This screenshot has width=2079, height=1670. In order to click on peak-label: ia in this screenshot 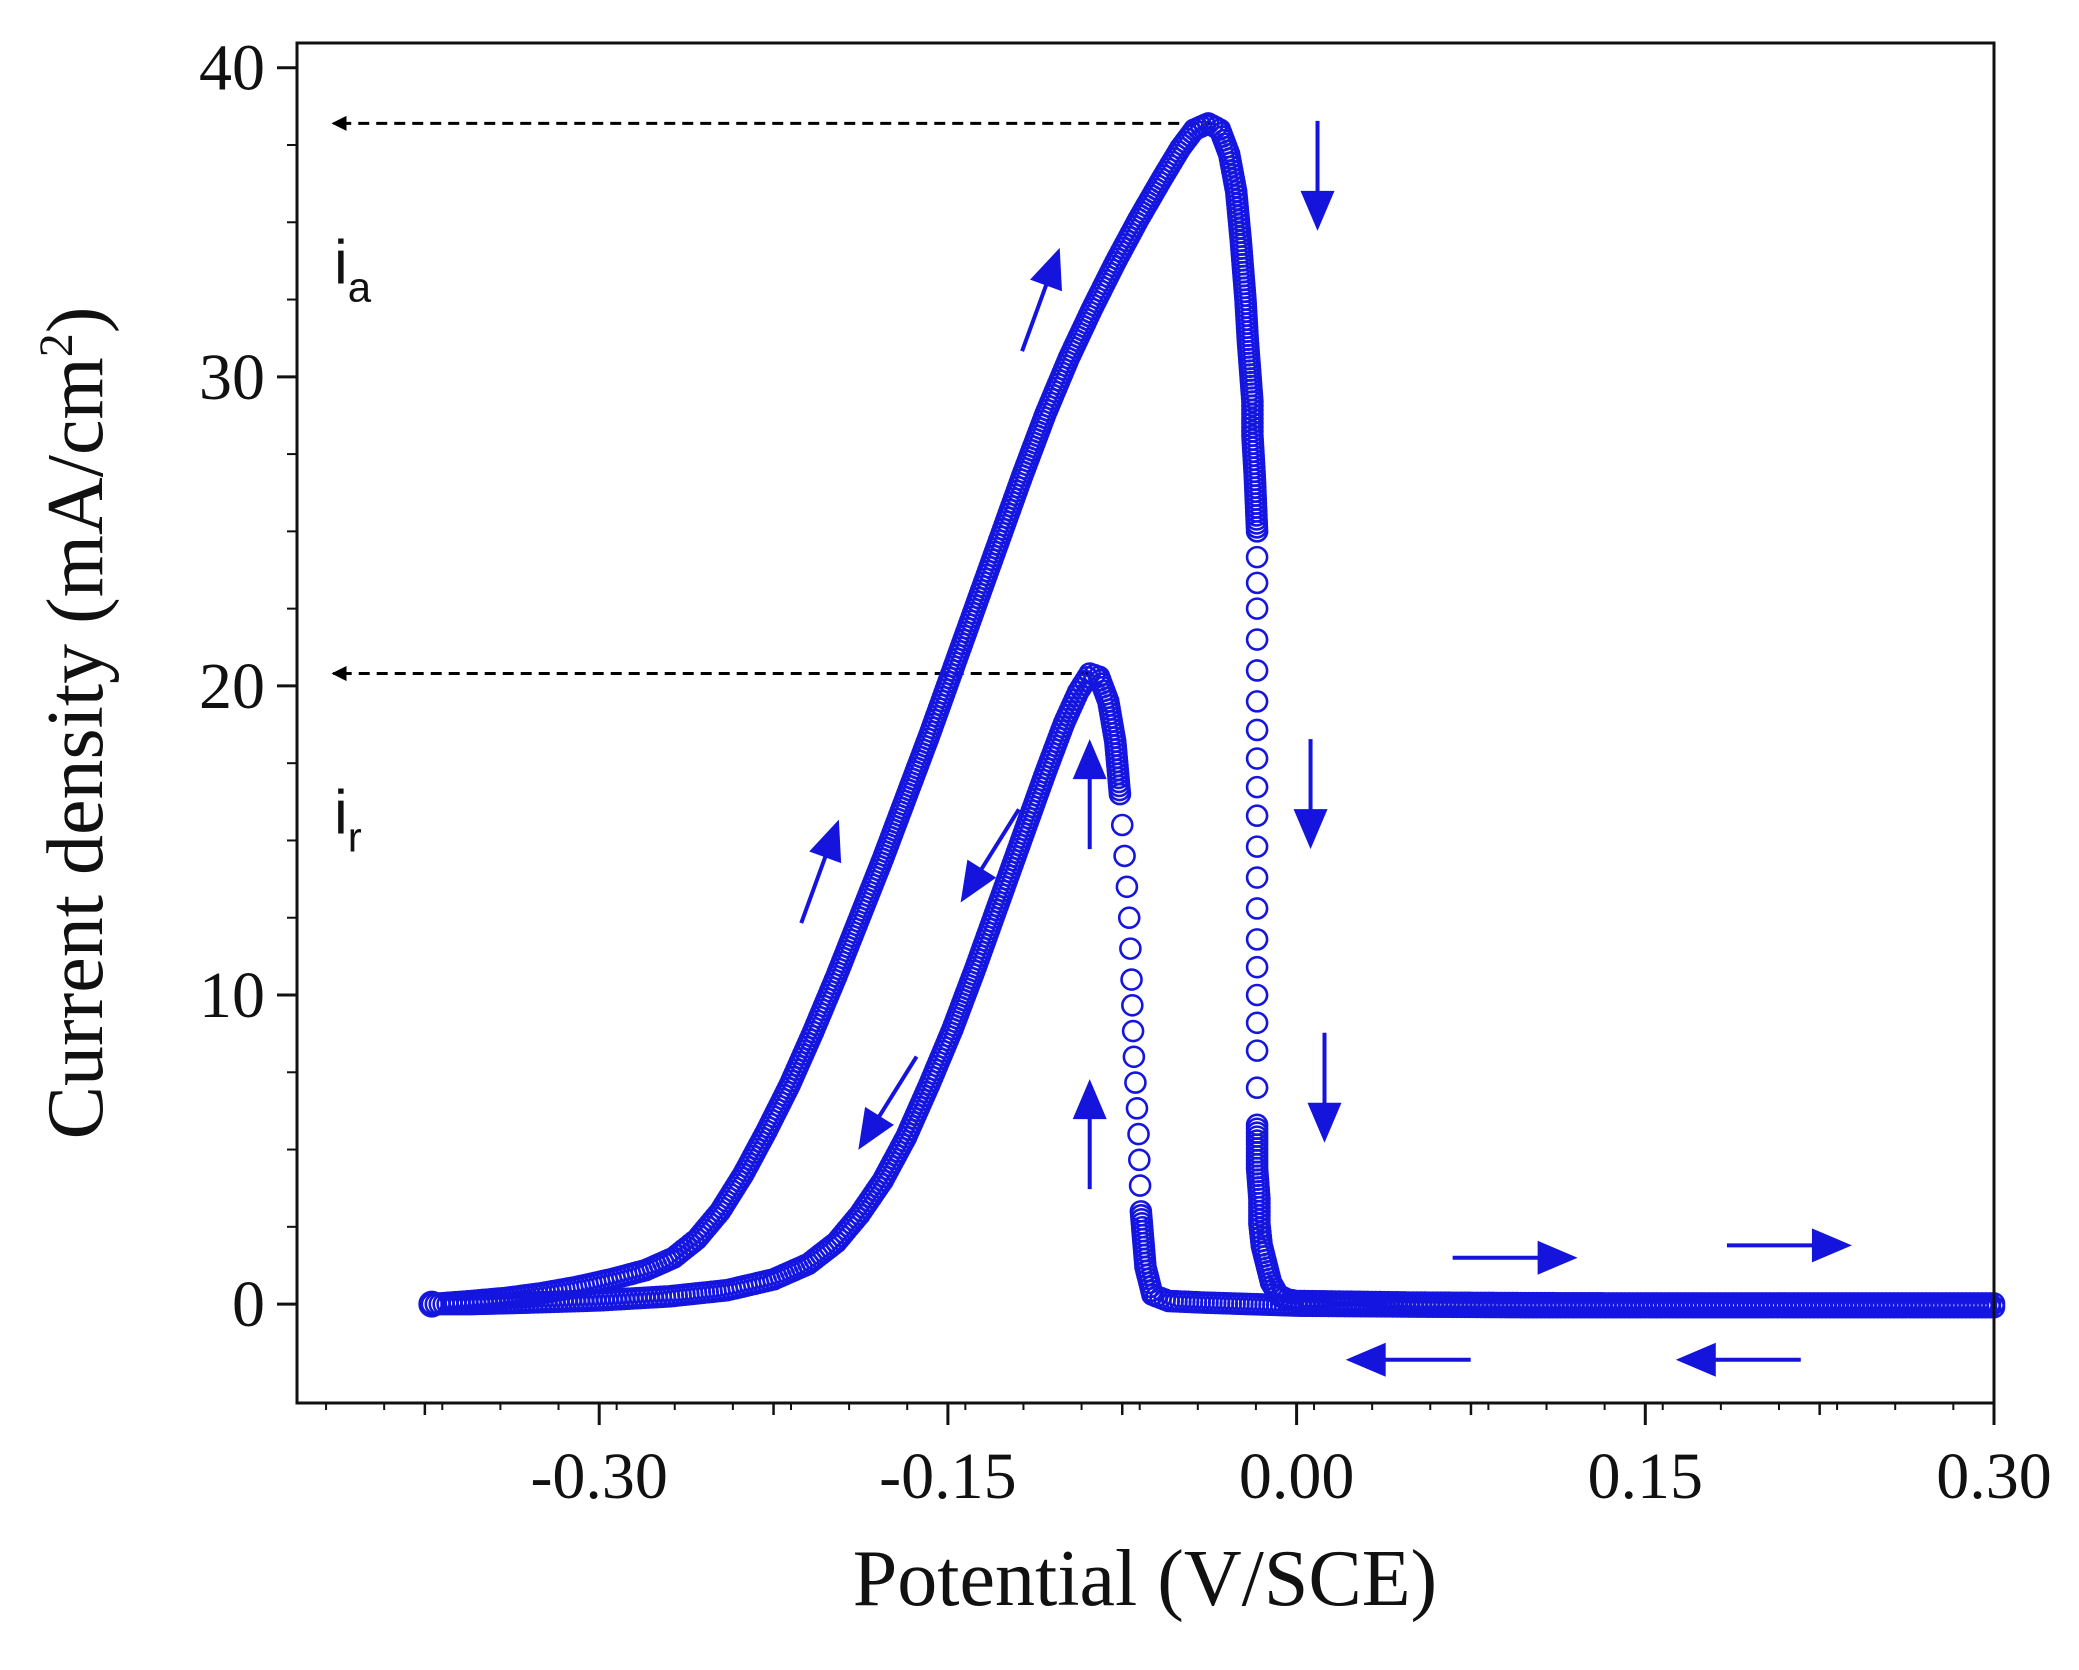, I will do `click(353, 269)`.